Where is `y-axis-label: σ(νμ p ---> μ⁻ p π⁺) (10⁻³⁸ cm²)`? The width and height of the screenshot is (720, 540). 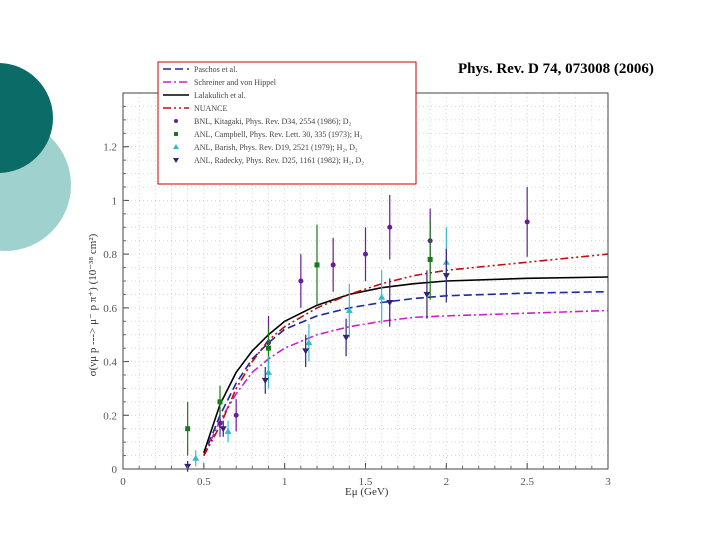 y-axis-label: σ(νμ p ---> μ⁻ p π⁺) (10⁻³⁸ cm²) is located at coordinates (93, 304).